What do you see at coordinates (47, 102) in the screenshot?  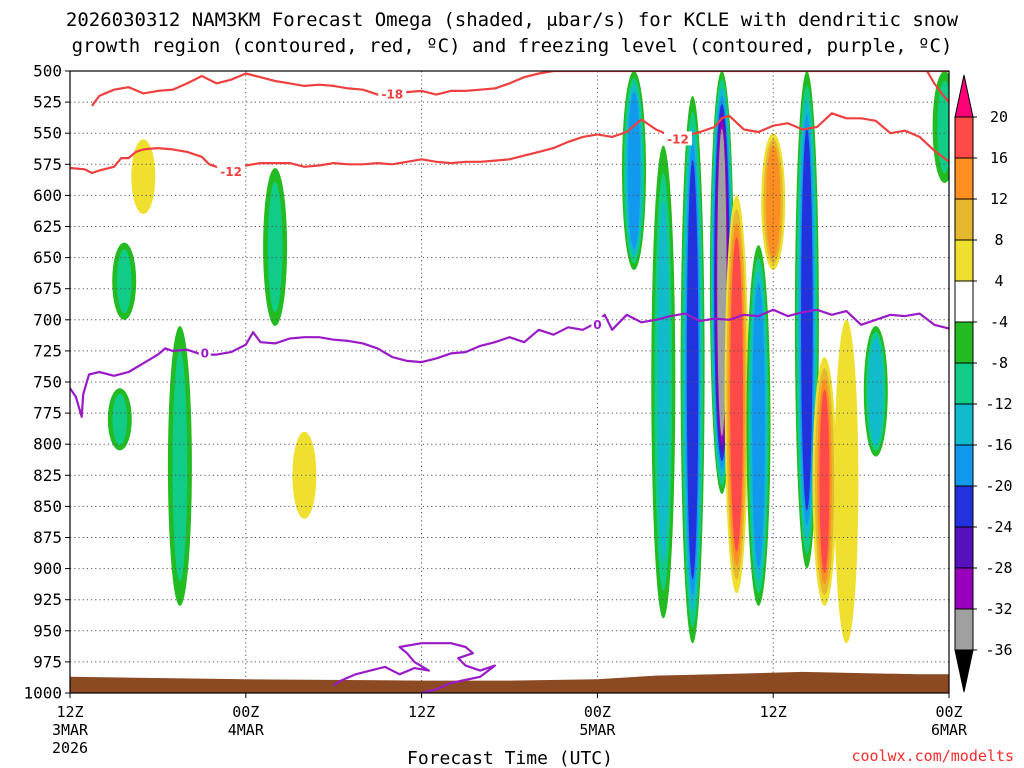 I see `y-tick-label-525: 525` at bounding box center [47, 102].